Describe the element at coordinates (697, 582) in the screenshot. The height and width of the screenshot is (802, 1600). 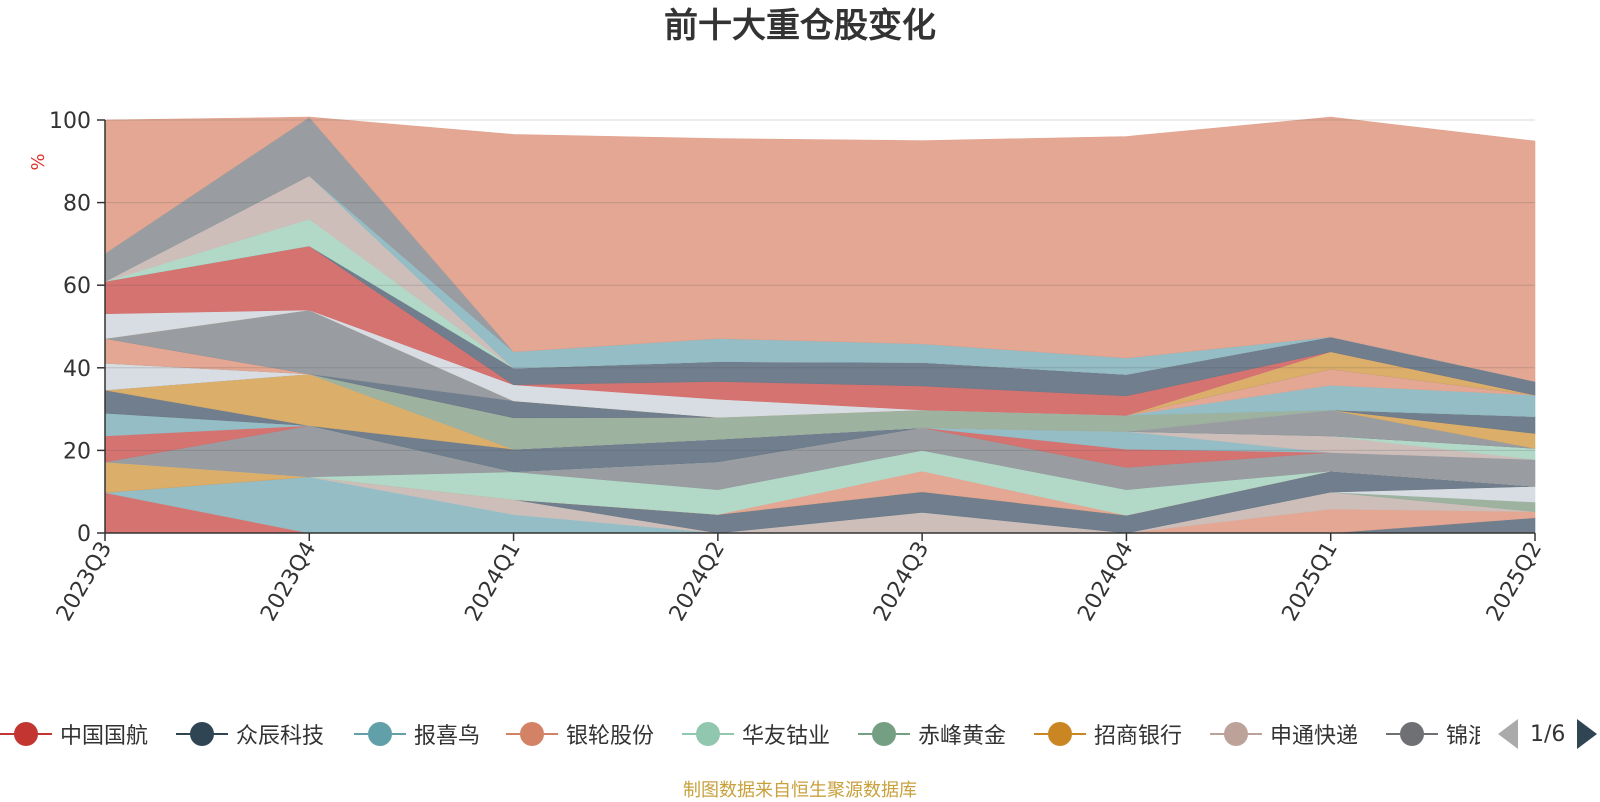
I see `x-tick-label: 2024Q2` at that location.